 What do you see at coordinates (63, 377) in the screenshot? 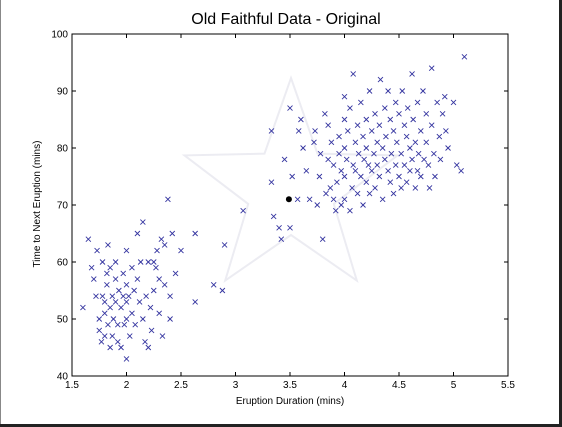
I see `y-tick-label: 40` at bounding box center [63, 377].